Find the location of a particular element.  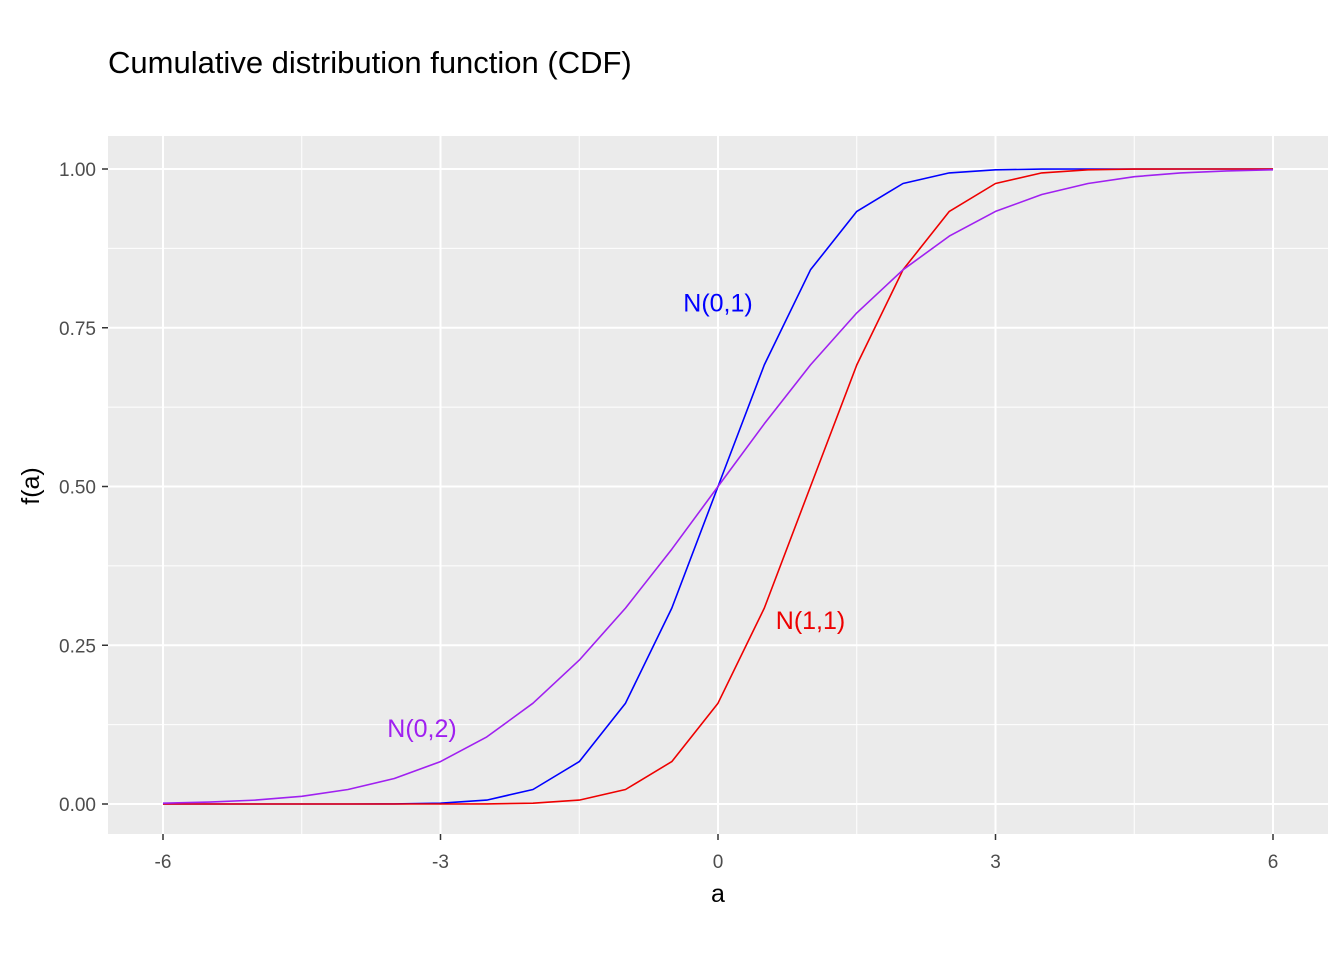

series-label-n-0-2: N(0,2) is located at coordinates (421, 729).